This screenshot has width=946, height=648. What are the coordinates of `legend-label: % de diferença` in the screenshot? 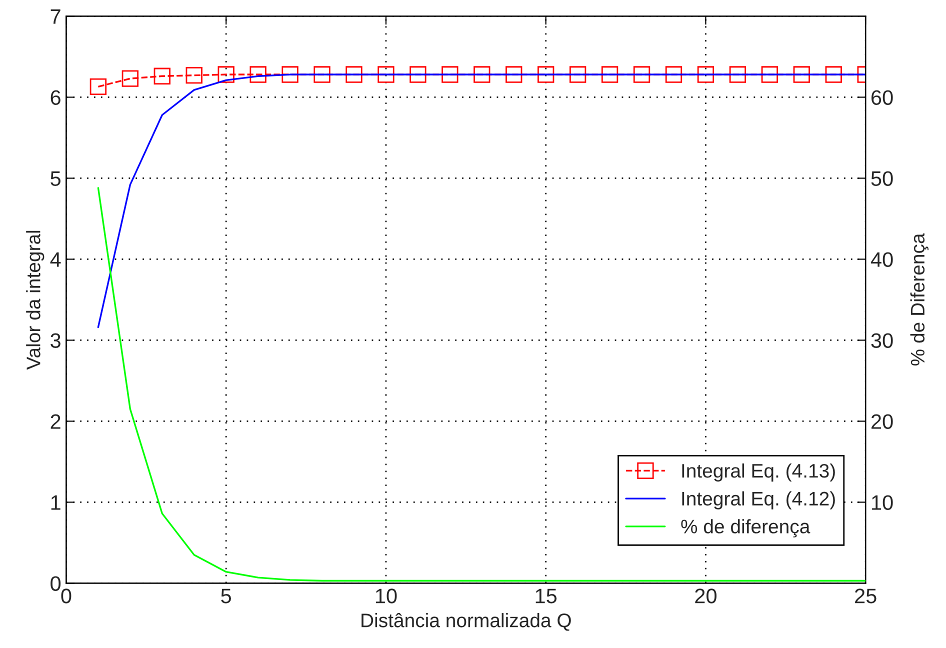 It's located at (745, 528).